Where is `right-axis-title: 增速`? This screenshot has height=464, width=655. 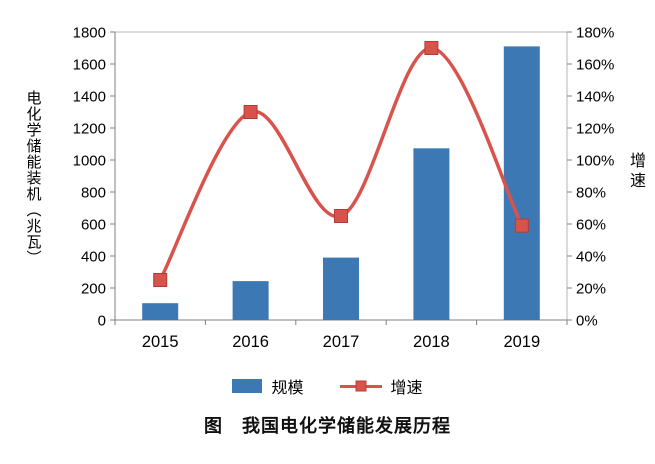 right-axis-title: 增速 is located at coordinates (635, 172).